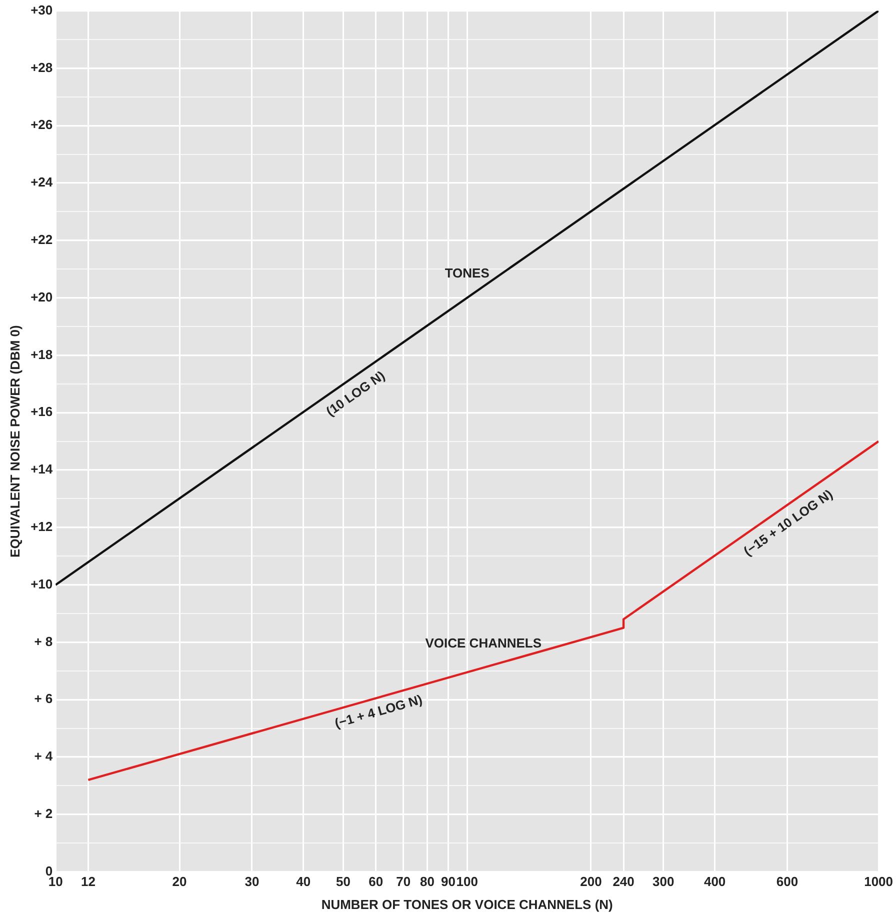  What do you see at coordinates (41, 526) in the screenshot?
I see `y-tick-label: +12` at bounding box center [41, 526].